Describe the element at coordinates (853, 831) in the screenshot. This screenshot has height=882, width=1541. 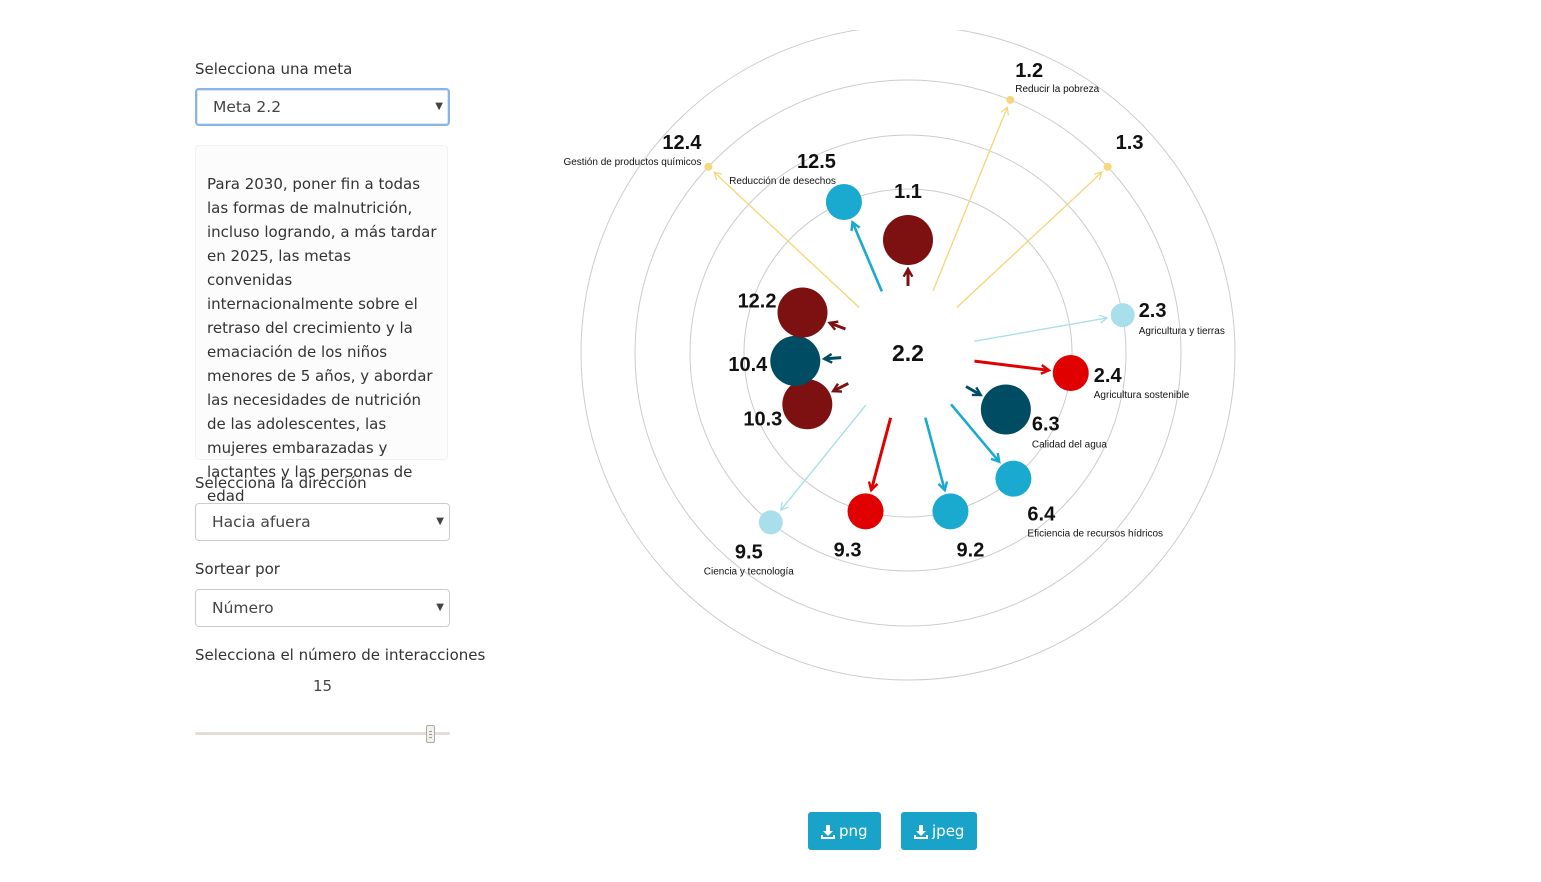
I see `download-png-label: png` at that location.